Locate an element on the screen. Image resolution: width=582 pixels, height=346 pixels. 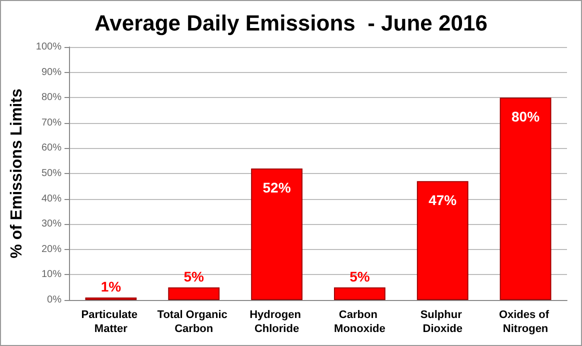
y-tick-label: 0% is located at coordinates (54, 300).